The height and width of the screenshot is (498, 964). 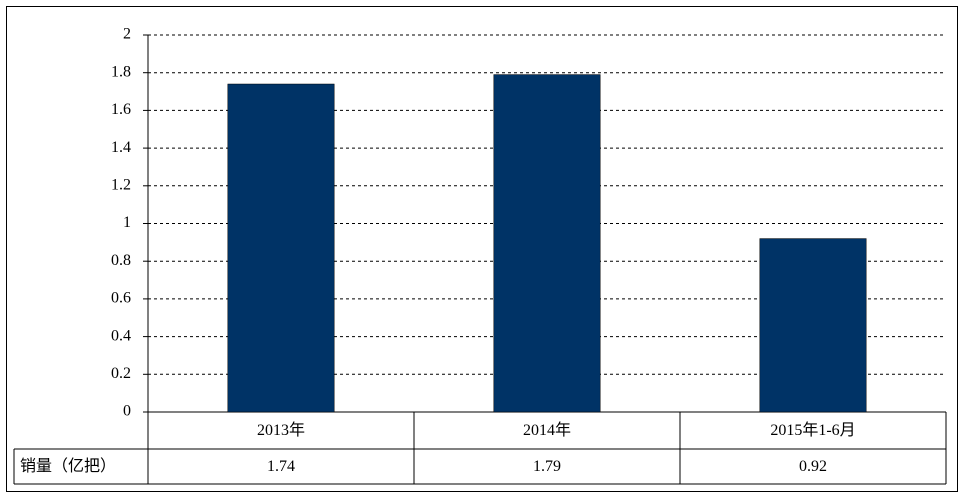 What do you see at coordinates (281, 466) in the screenshot?
I see `table-value: 1.74` at bounding box center [281, 466].